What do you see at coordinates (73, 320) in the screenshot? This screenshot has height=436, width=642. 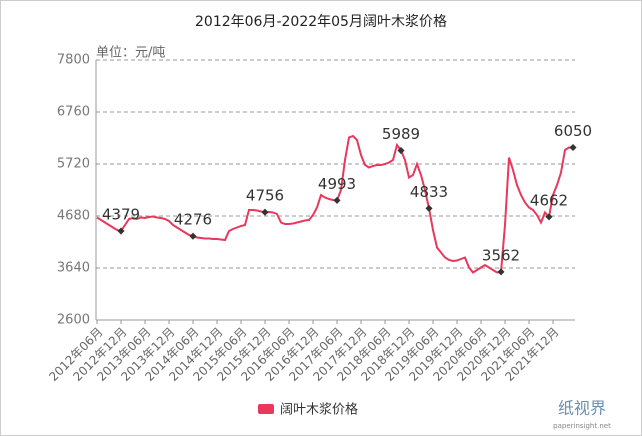 I see `y-tick-label: 2600` at bounding box center [73, 320].